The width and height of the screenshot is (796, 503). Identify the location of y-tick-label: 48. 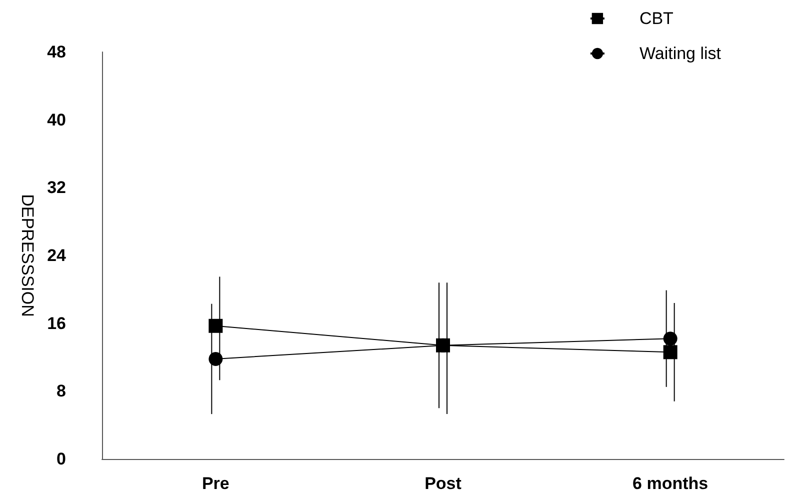
(56, 52).